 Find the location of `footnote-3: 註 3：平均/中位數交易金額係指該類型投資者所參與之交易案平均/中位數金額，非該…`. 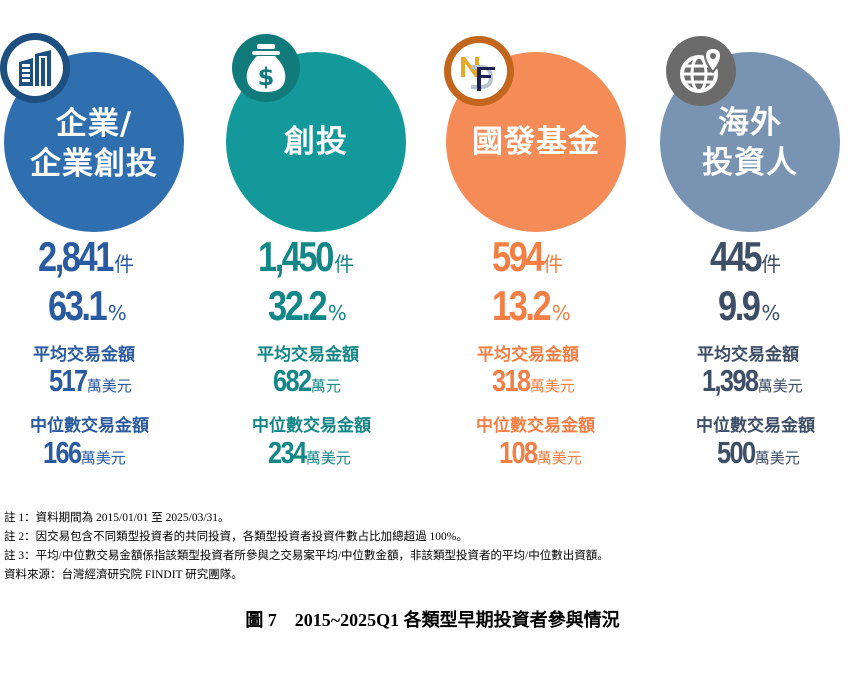

footnote-3: 註 3：平均/中位數交易金額係指該類型投資者所參與之交易案平均/中位數金額，非該… is located at coordinates (306, 556).